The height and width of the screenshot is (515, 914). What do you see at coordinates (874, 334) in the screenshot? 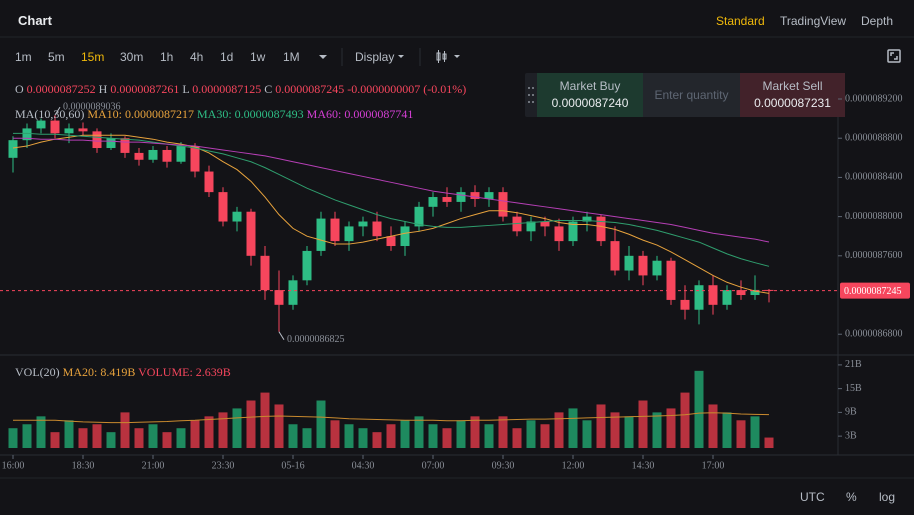
I see `y-tick-label: 0.0000086800` at bounding box center [874, 334].